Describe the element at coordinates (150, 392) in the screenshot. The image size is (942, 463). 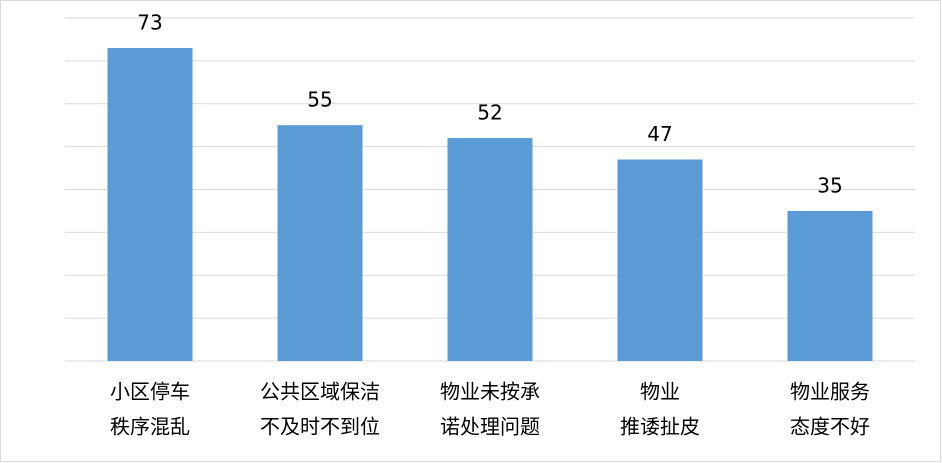
I see `x-tick-label: 小区停车` at that location.